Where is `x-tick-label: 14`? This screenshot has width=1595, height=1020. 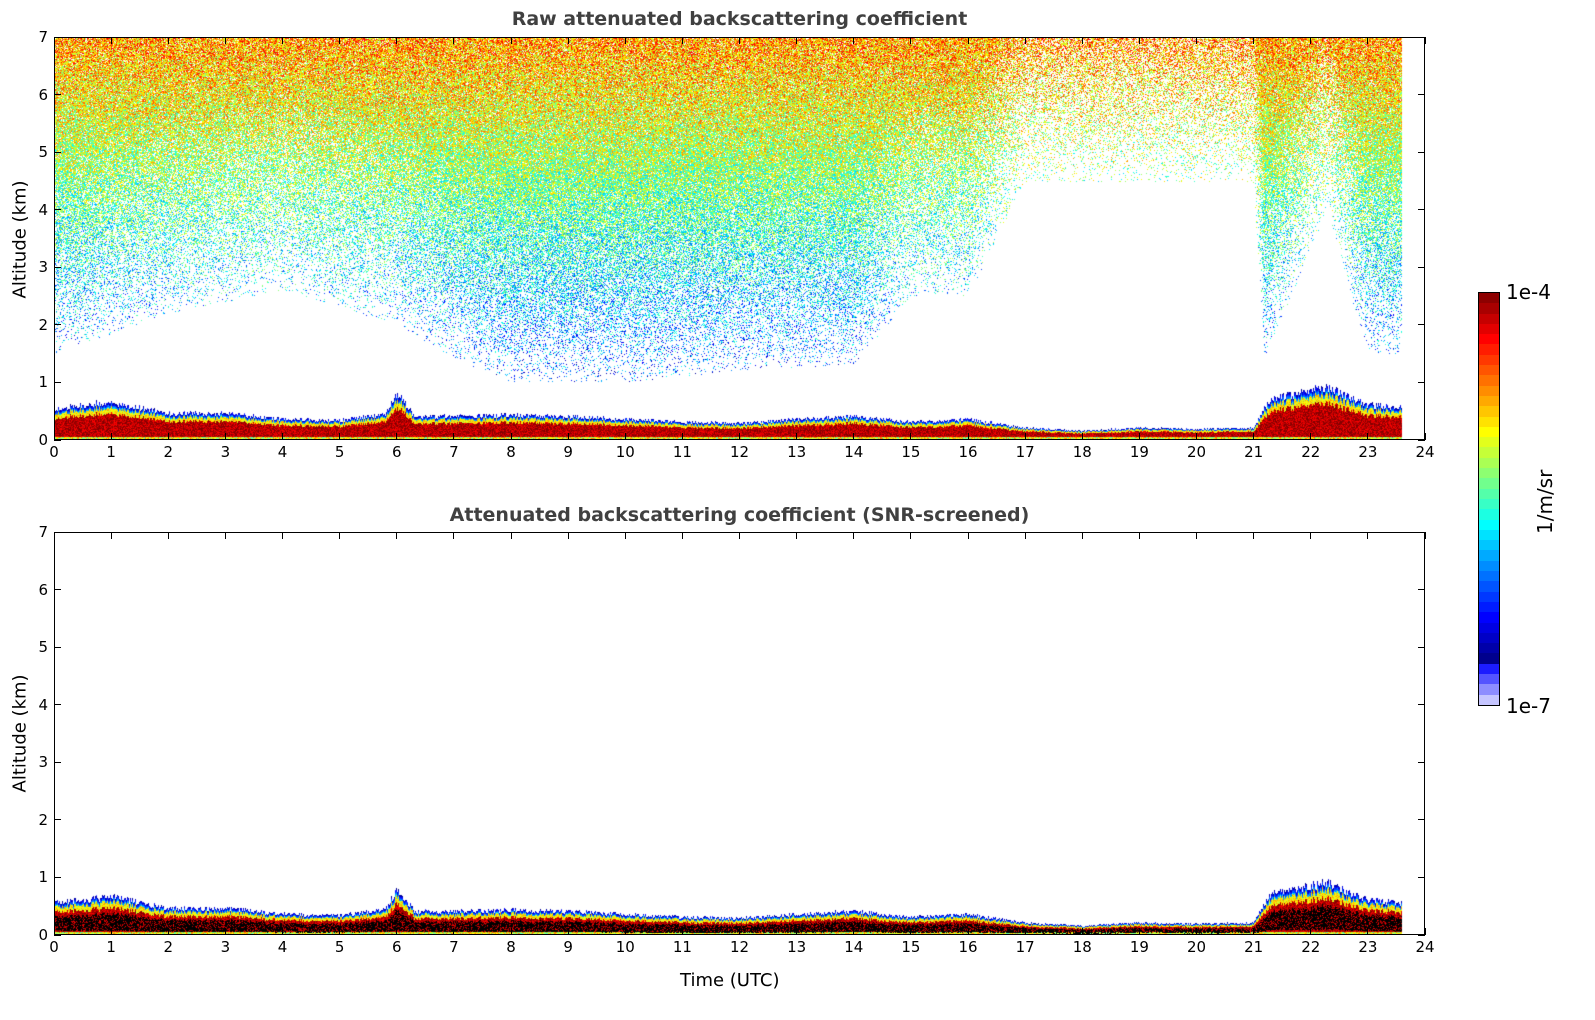
x-tick-label: 14 is located at coordinates (854, 452).